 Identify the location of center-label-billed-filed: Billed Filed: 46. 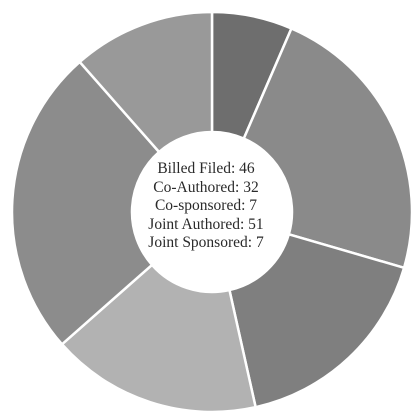
(206, 168).